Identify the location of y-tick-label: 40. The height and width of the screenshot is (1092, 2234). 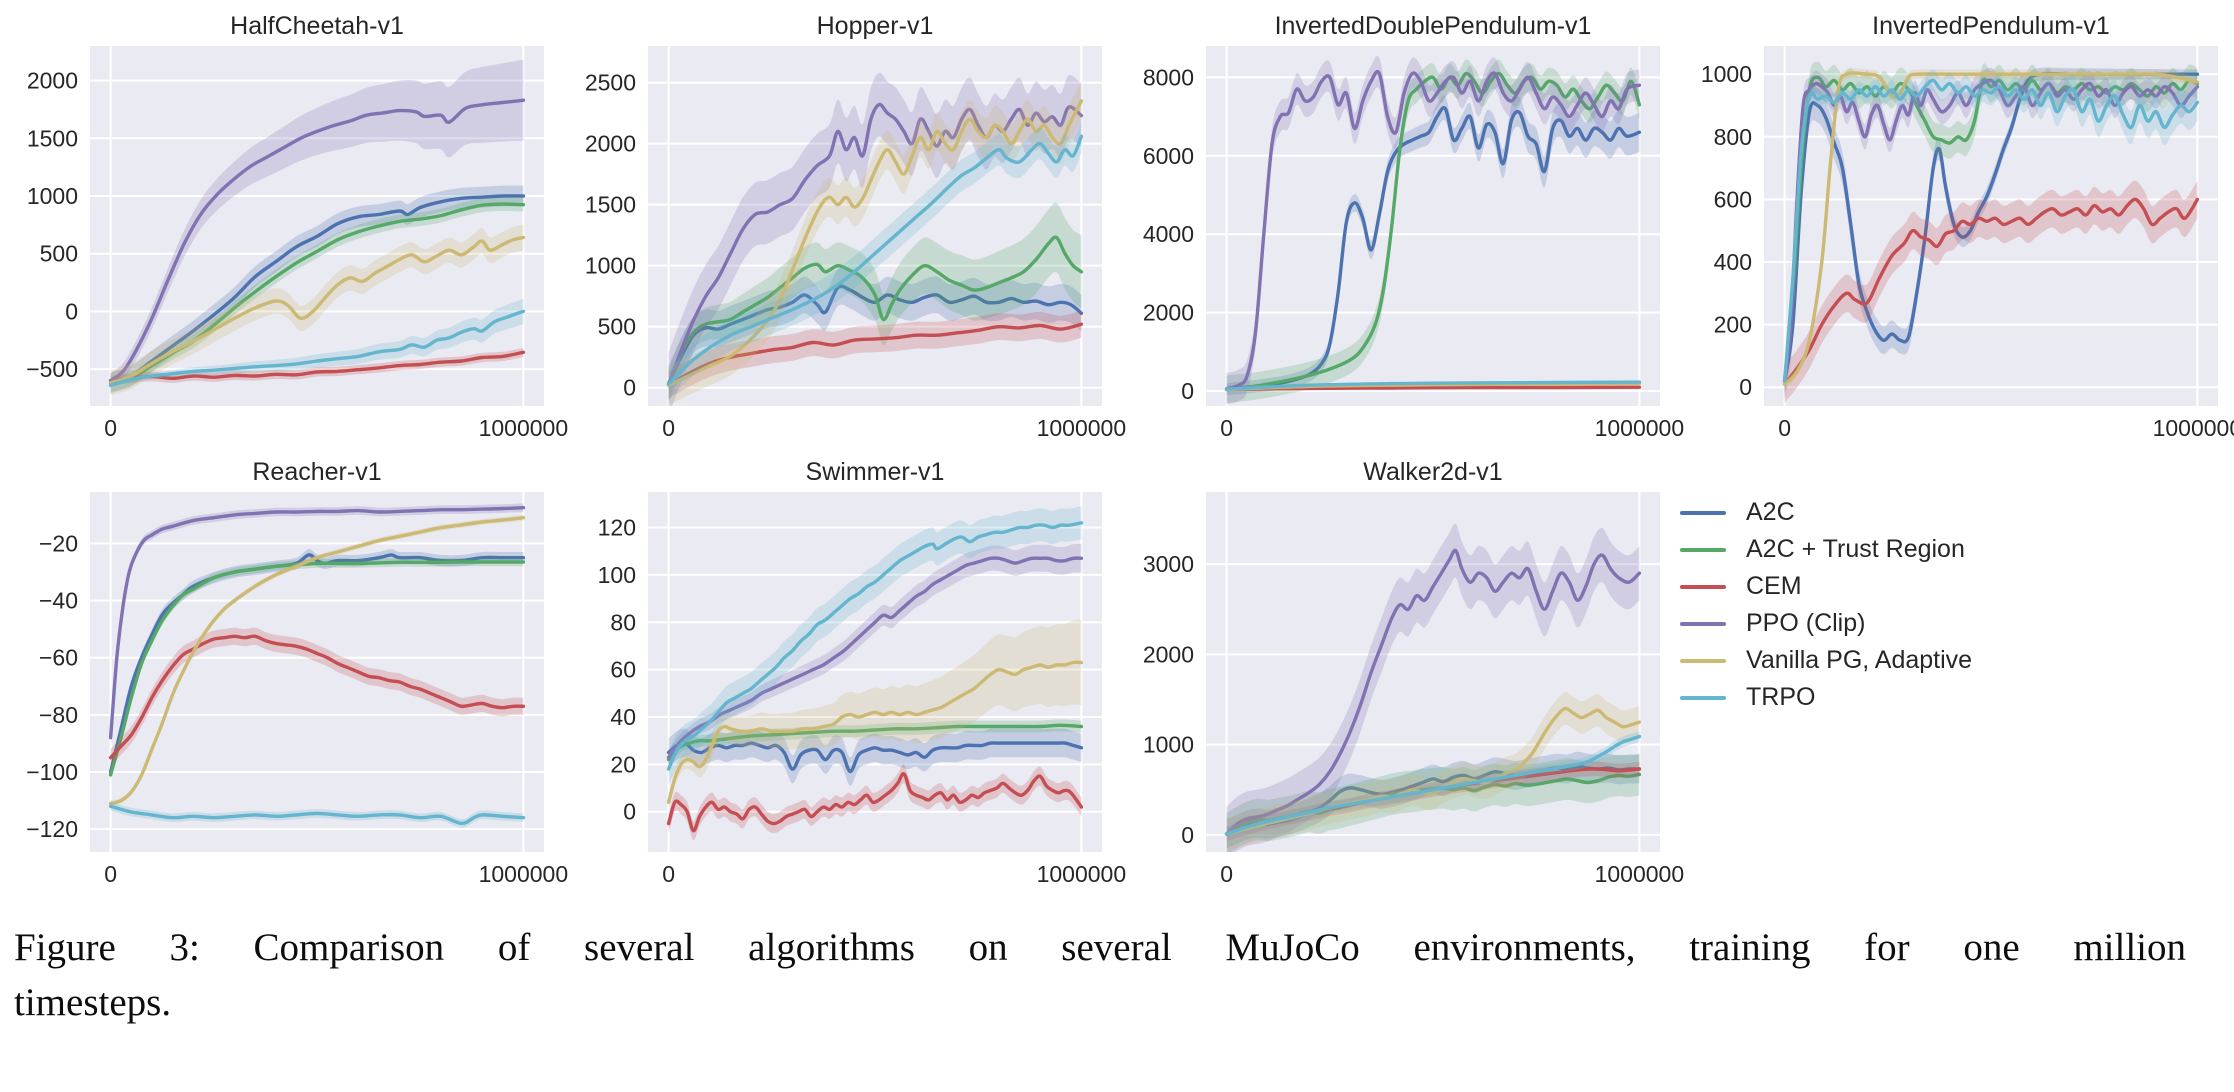
(623, 717).